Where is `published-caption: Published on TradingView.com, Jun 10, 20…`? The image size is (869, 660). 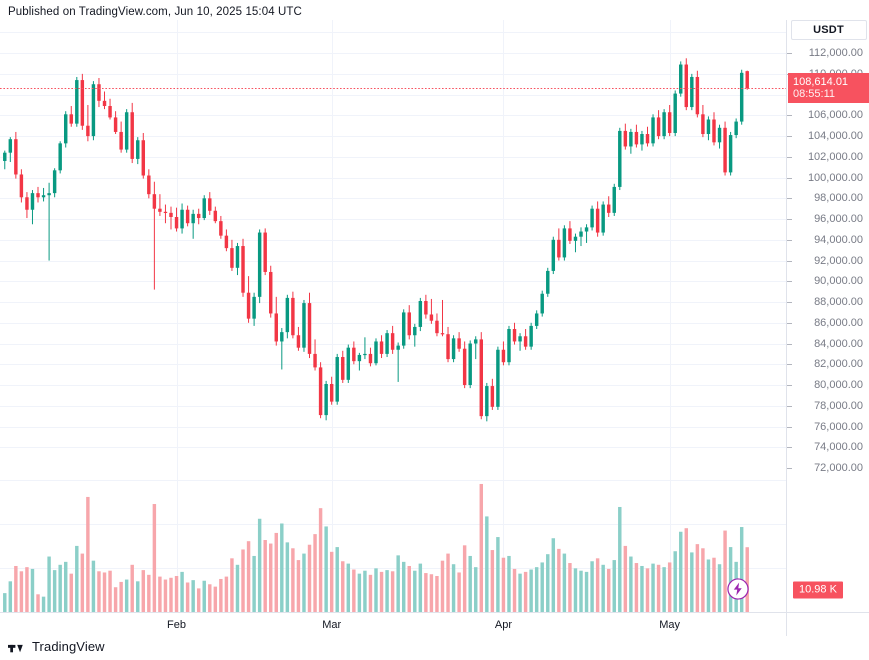
published-caption: Published on TradingView.com, Jun 10, 20… is located at coordinates (155, 12).